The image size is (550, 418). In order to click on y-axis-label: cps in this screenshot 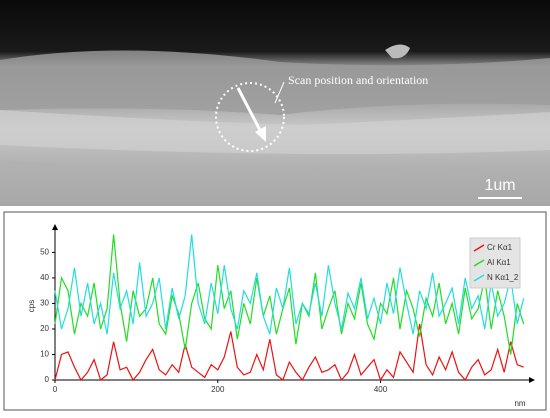, I will do `click(31, 306)`.